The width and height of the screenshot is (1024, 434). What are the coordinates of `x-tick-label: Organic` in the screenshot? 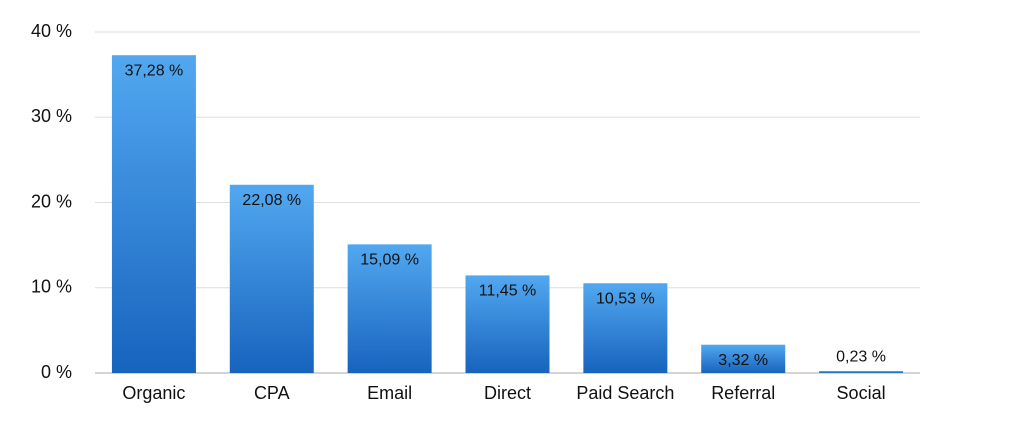 It's located at (153, 393).